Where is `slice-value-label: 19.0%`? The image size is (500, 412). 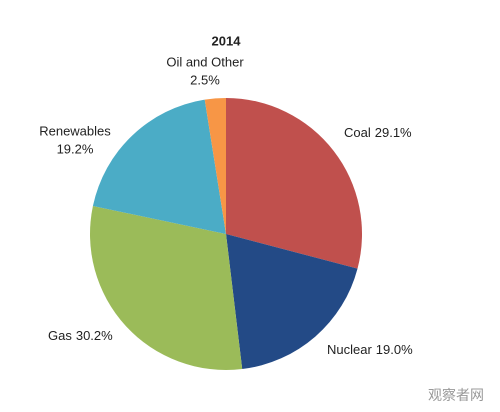
slice-value-label: 19.0% is located at coordinates (394, 349).